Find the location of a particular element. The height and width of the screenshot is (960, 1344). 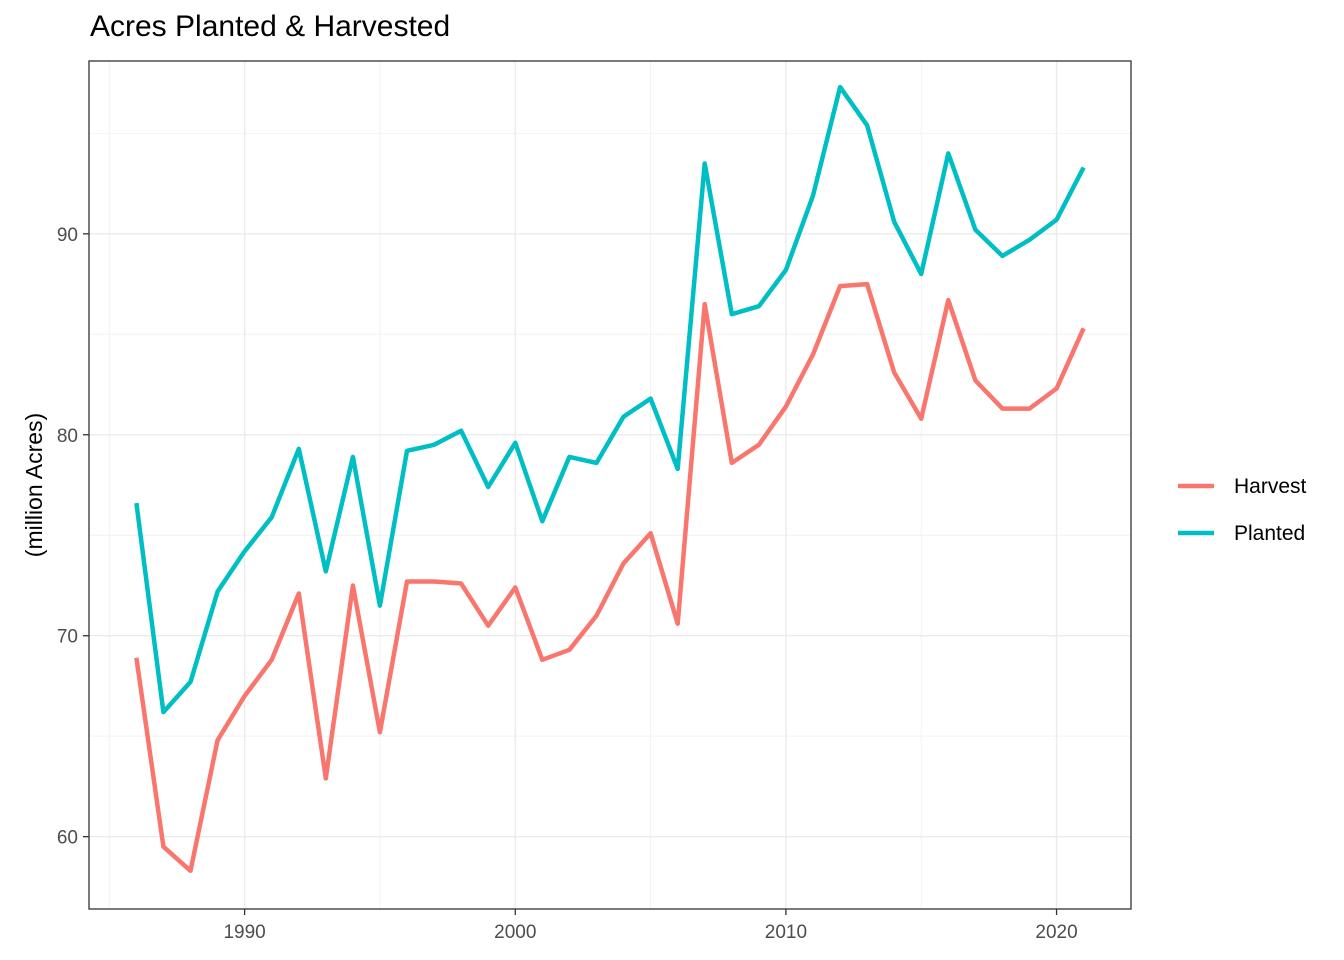

y-axis: 60 70 80 90 is located at coordinates (73, 537).